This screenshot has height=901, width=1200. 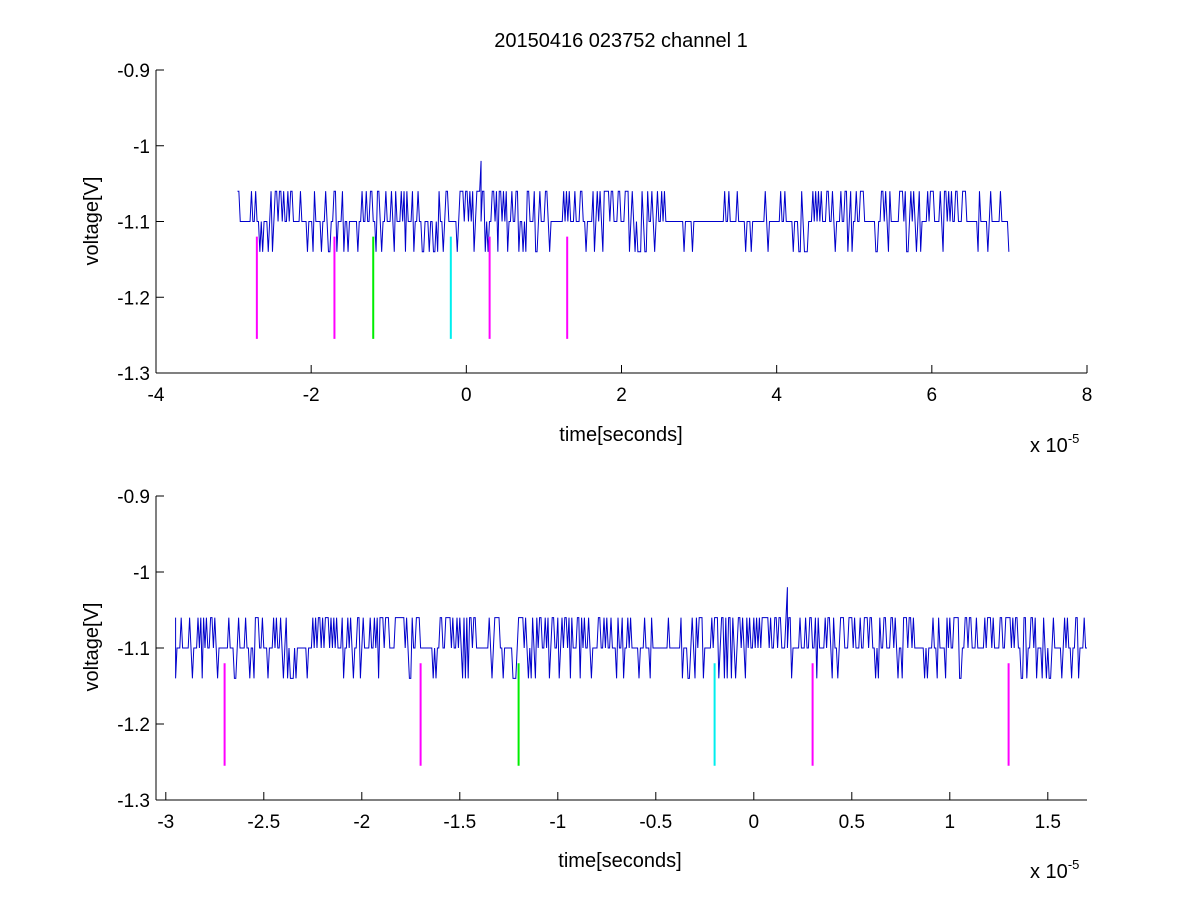 What do you see at coordinates (754, 822) in the screenshot?
I see `bottom-x-tick-label: 0` at bounding box center [754, 822].